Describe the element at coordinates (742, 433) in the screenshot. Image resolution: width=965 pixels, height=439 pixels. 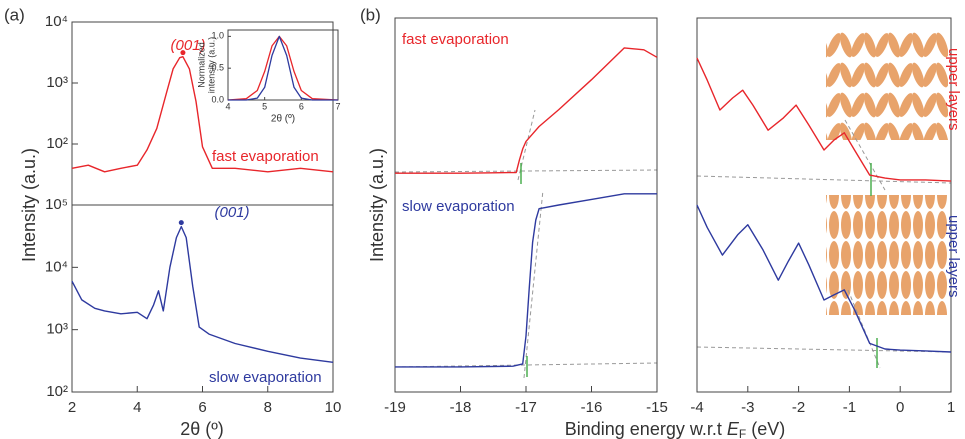
I see `x-axis-label-part: F` at that location.